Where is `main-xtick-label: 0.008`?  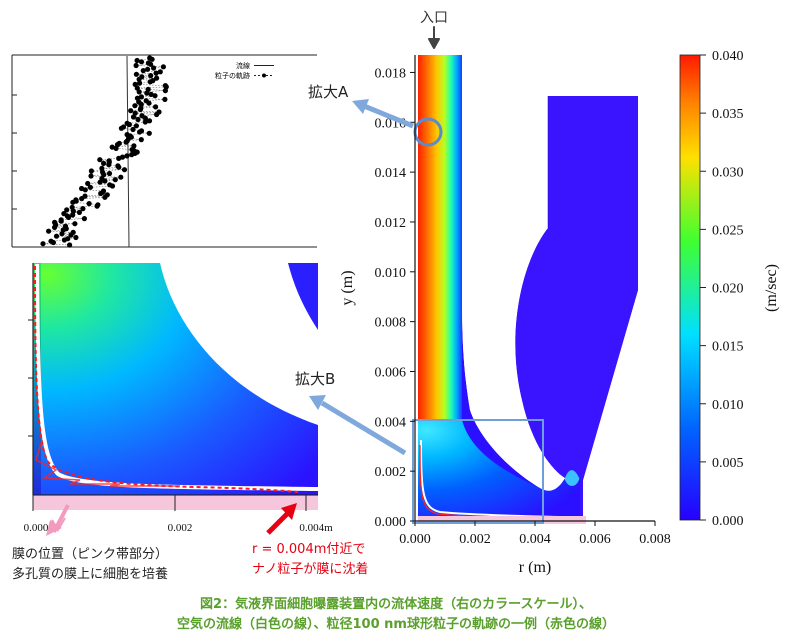 main-xtick-label: 0.008 is located at coordinates (655, 539).